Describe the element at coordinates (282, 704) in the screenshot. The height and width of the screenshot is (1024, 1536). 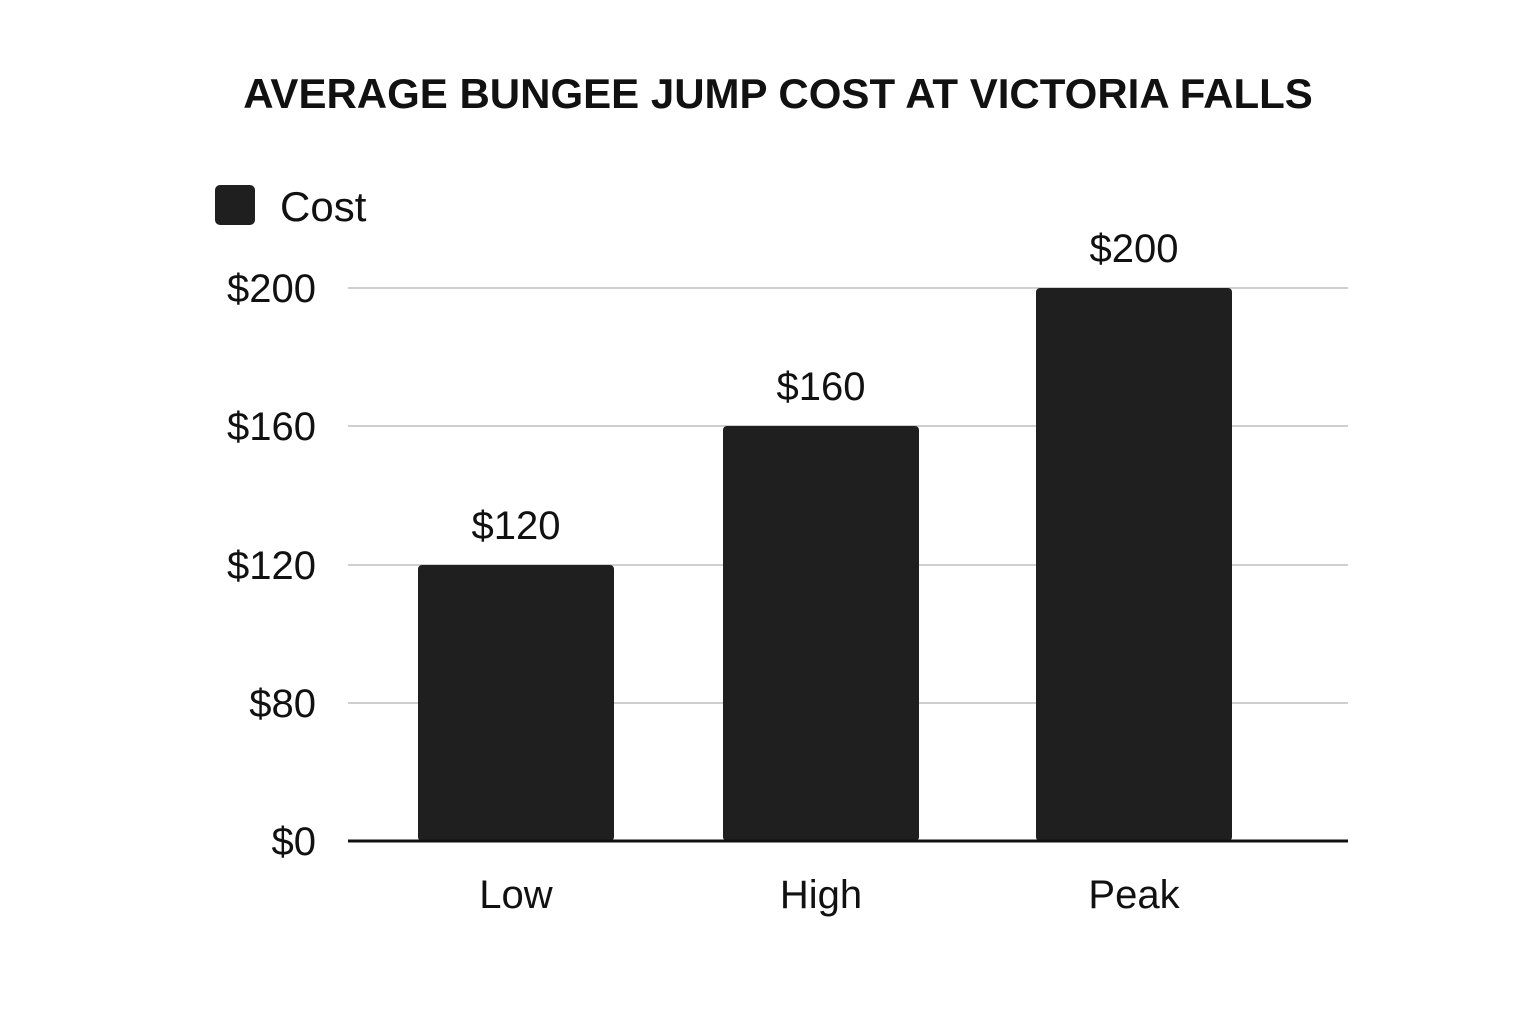
I see `y-tick-label: $80` at that location.